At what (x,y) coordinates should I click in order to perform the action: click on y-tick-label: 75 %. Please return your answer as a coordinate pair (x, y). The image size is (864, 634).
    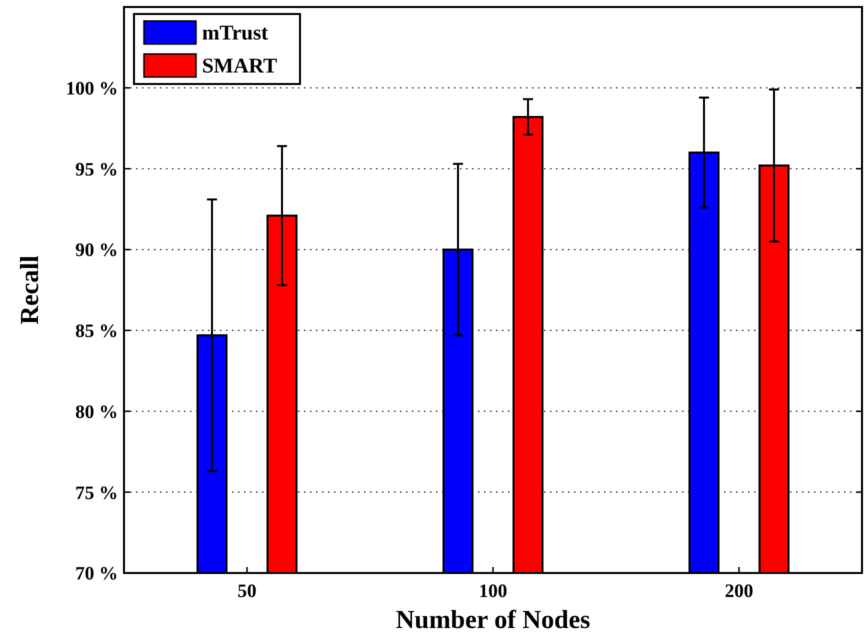
    Looking at the image, I should click on (96, 493).